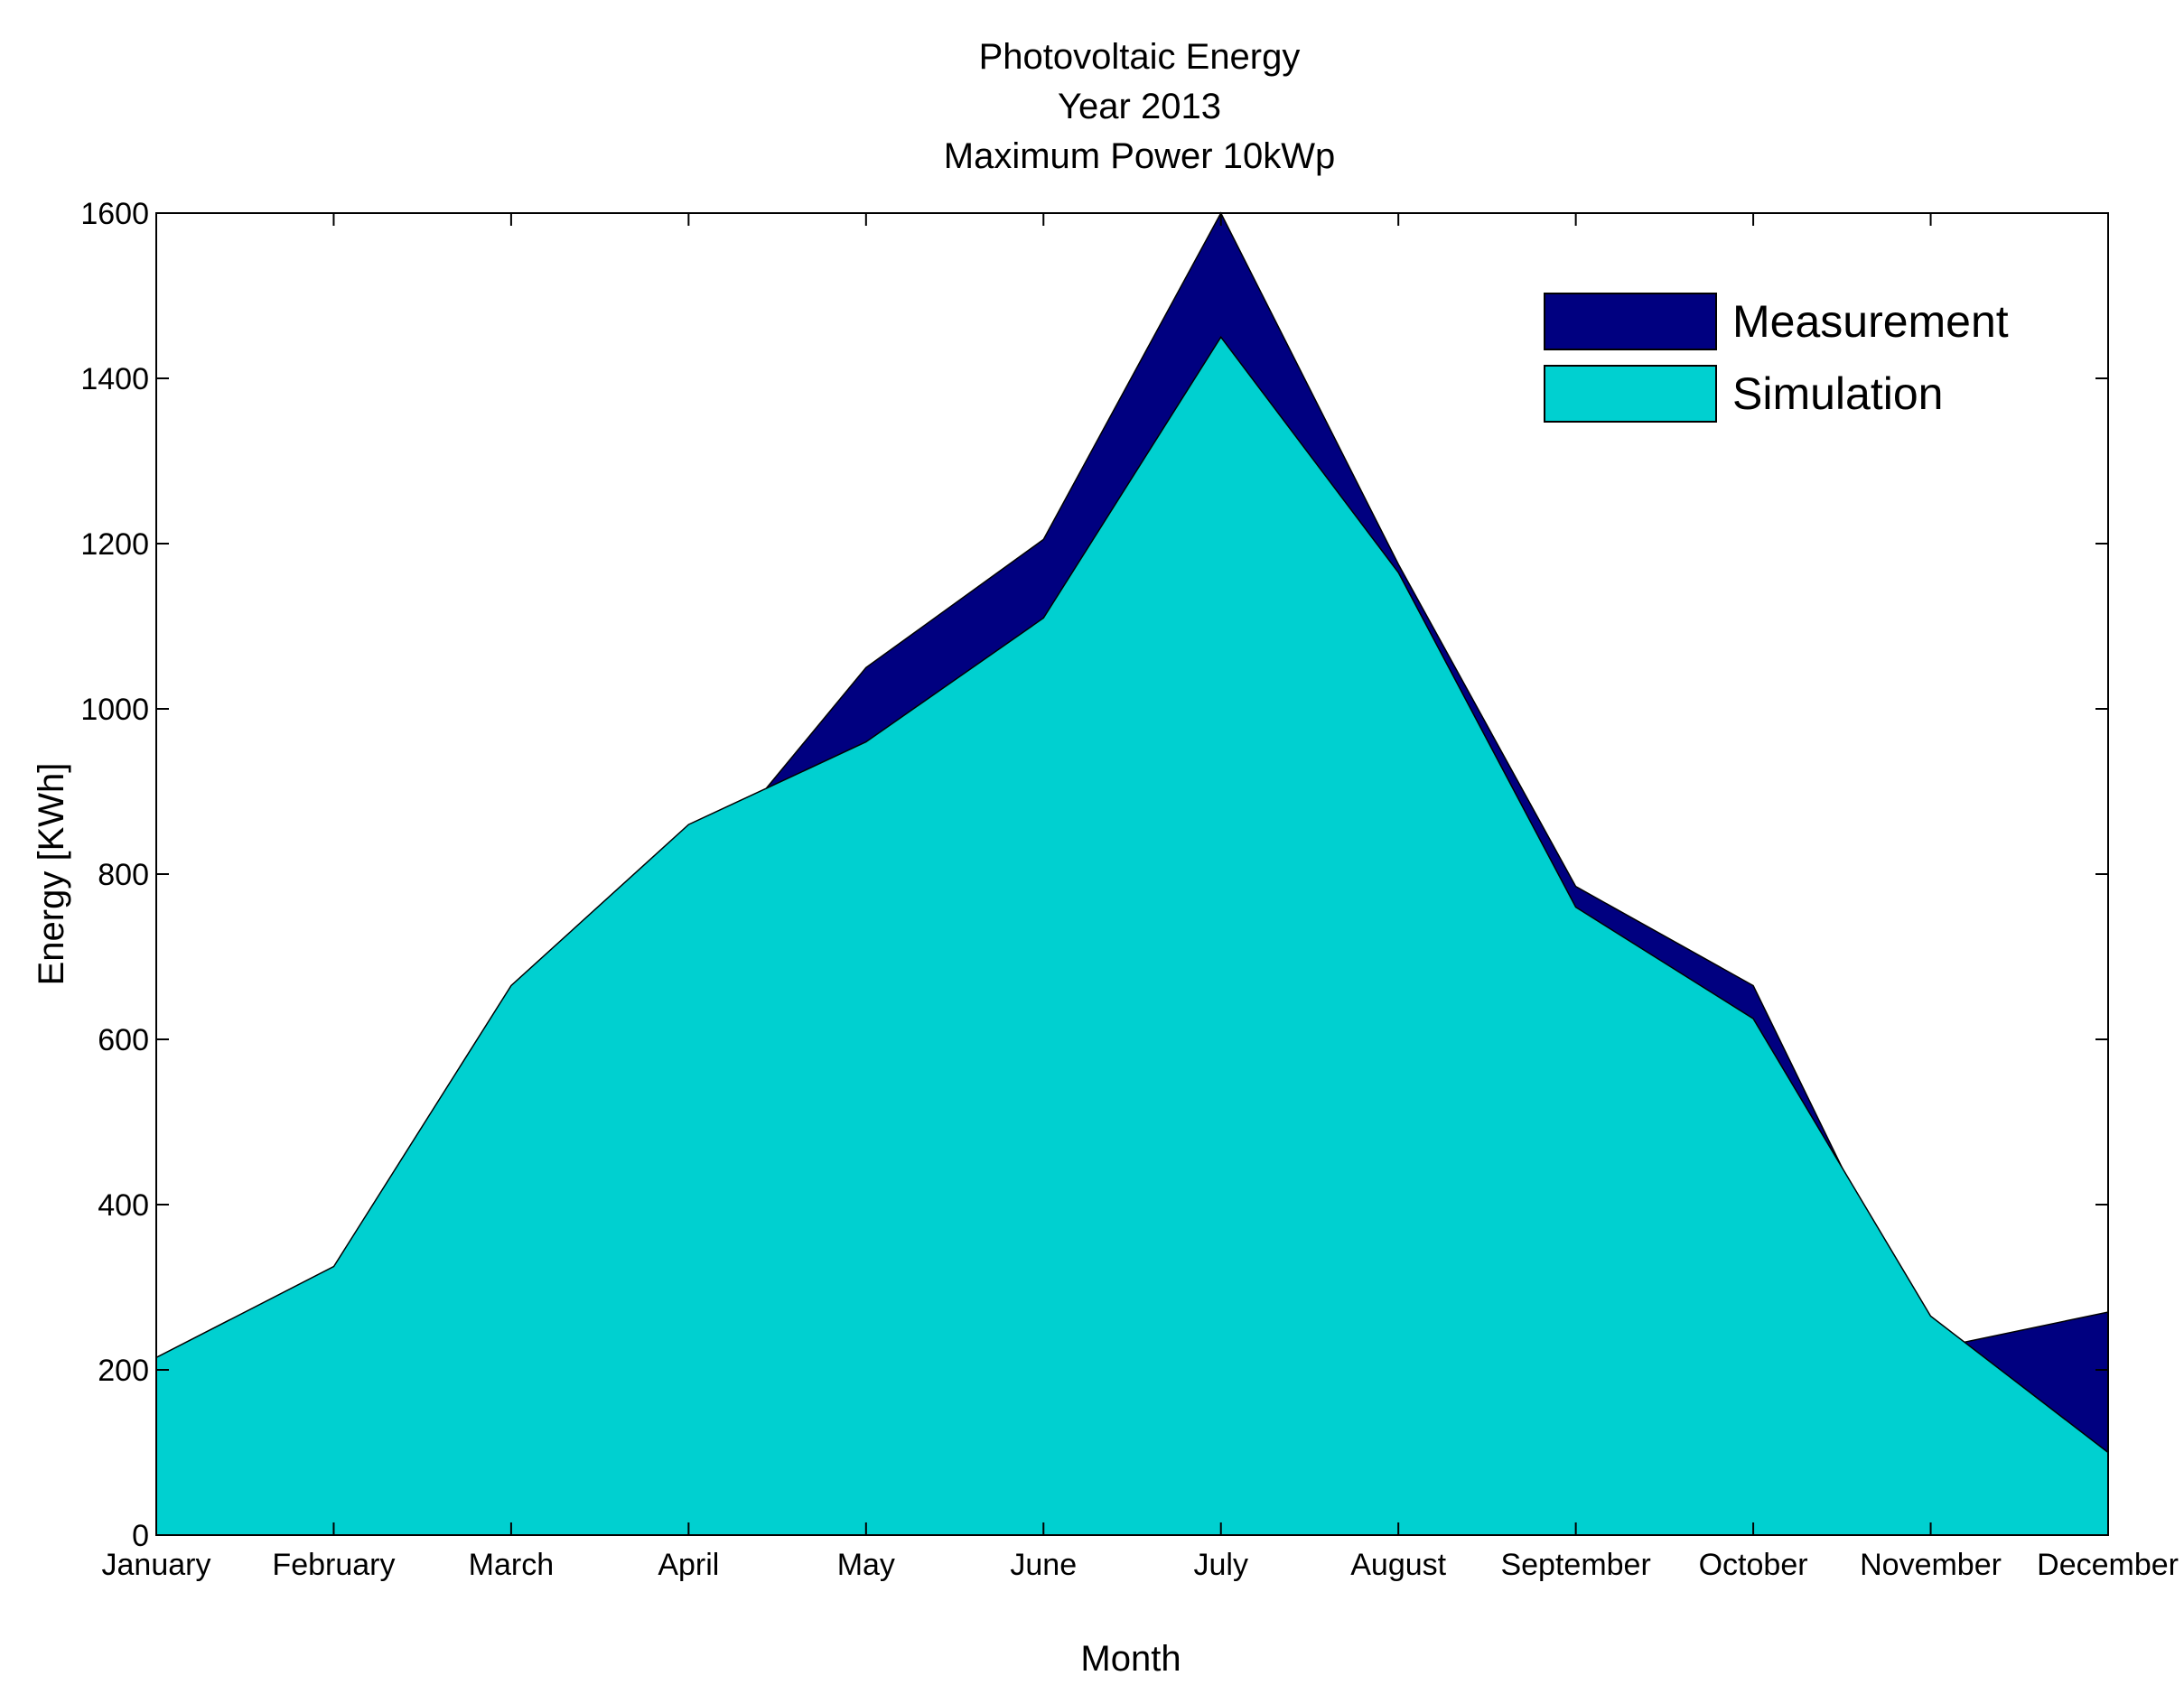 The height and width of the screenshot is (1685, 2184). What do you see at coordinates (140, 1536) in the screenshot?
I see `y-tick-label: 0` at bounding box center [140, 1536].